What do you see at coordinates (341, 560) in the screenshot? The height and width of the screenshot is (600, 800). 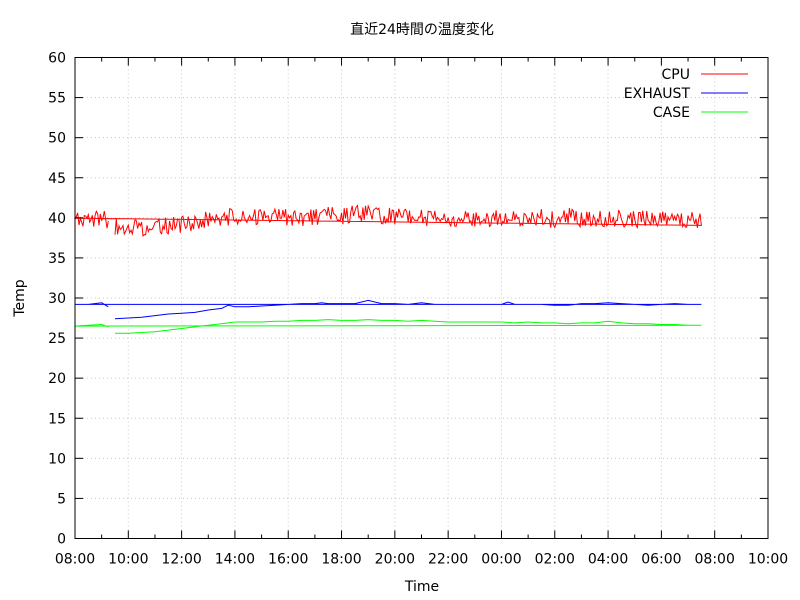 I see `x-tick-label: 18:00` at bounding box center [341, 560].